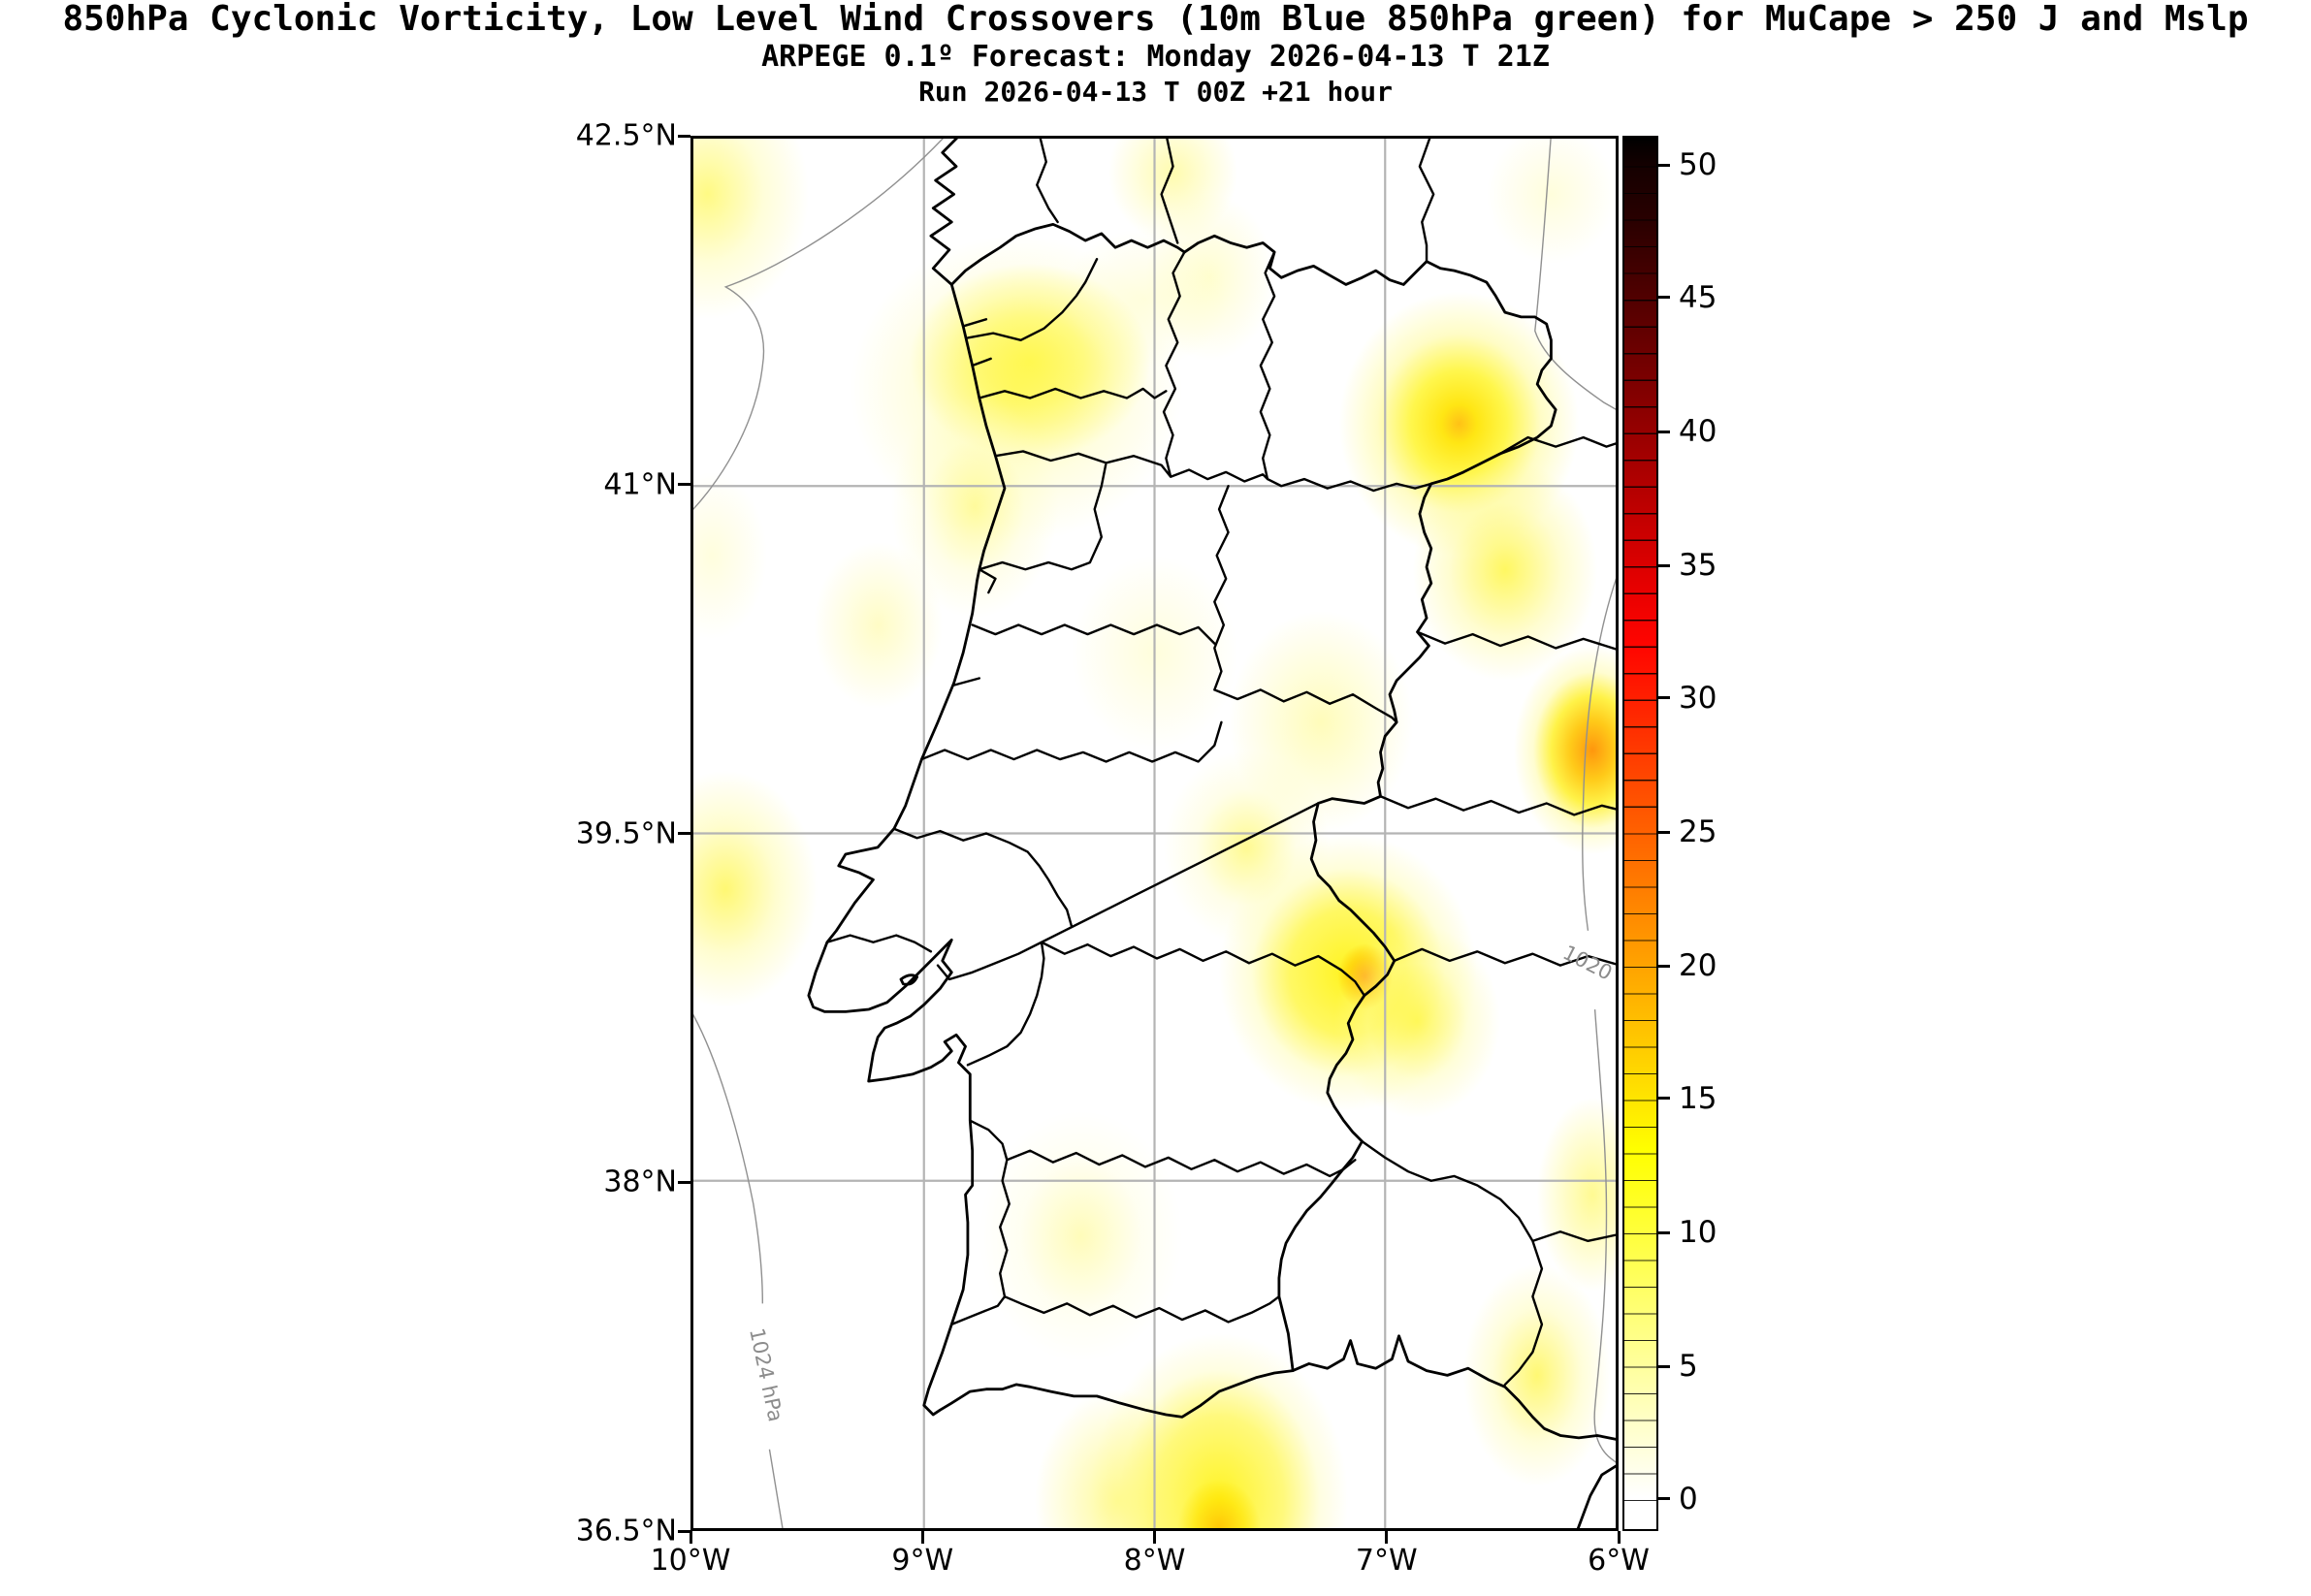 This screenshot has width=2311, height=1596. What do you see at coordinates (1698, 1098) in the screenshot?
I see `colorbar-tick-label: 15` at bounding box center [1698, 1098].